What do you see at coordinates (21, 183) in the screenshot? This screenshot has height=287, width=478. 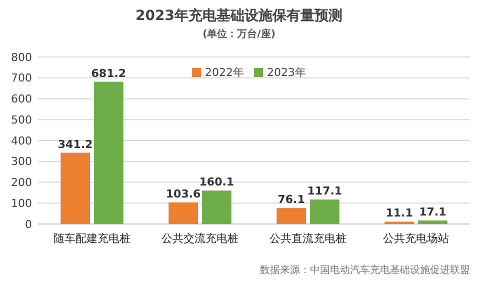 I see `y-tick-label: 200` at bounding box center [21, 183].